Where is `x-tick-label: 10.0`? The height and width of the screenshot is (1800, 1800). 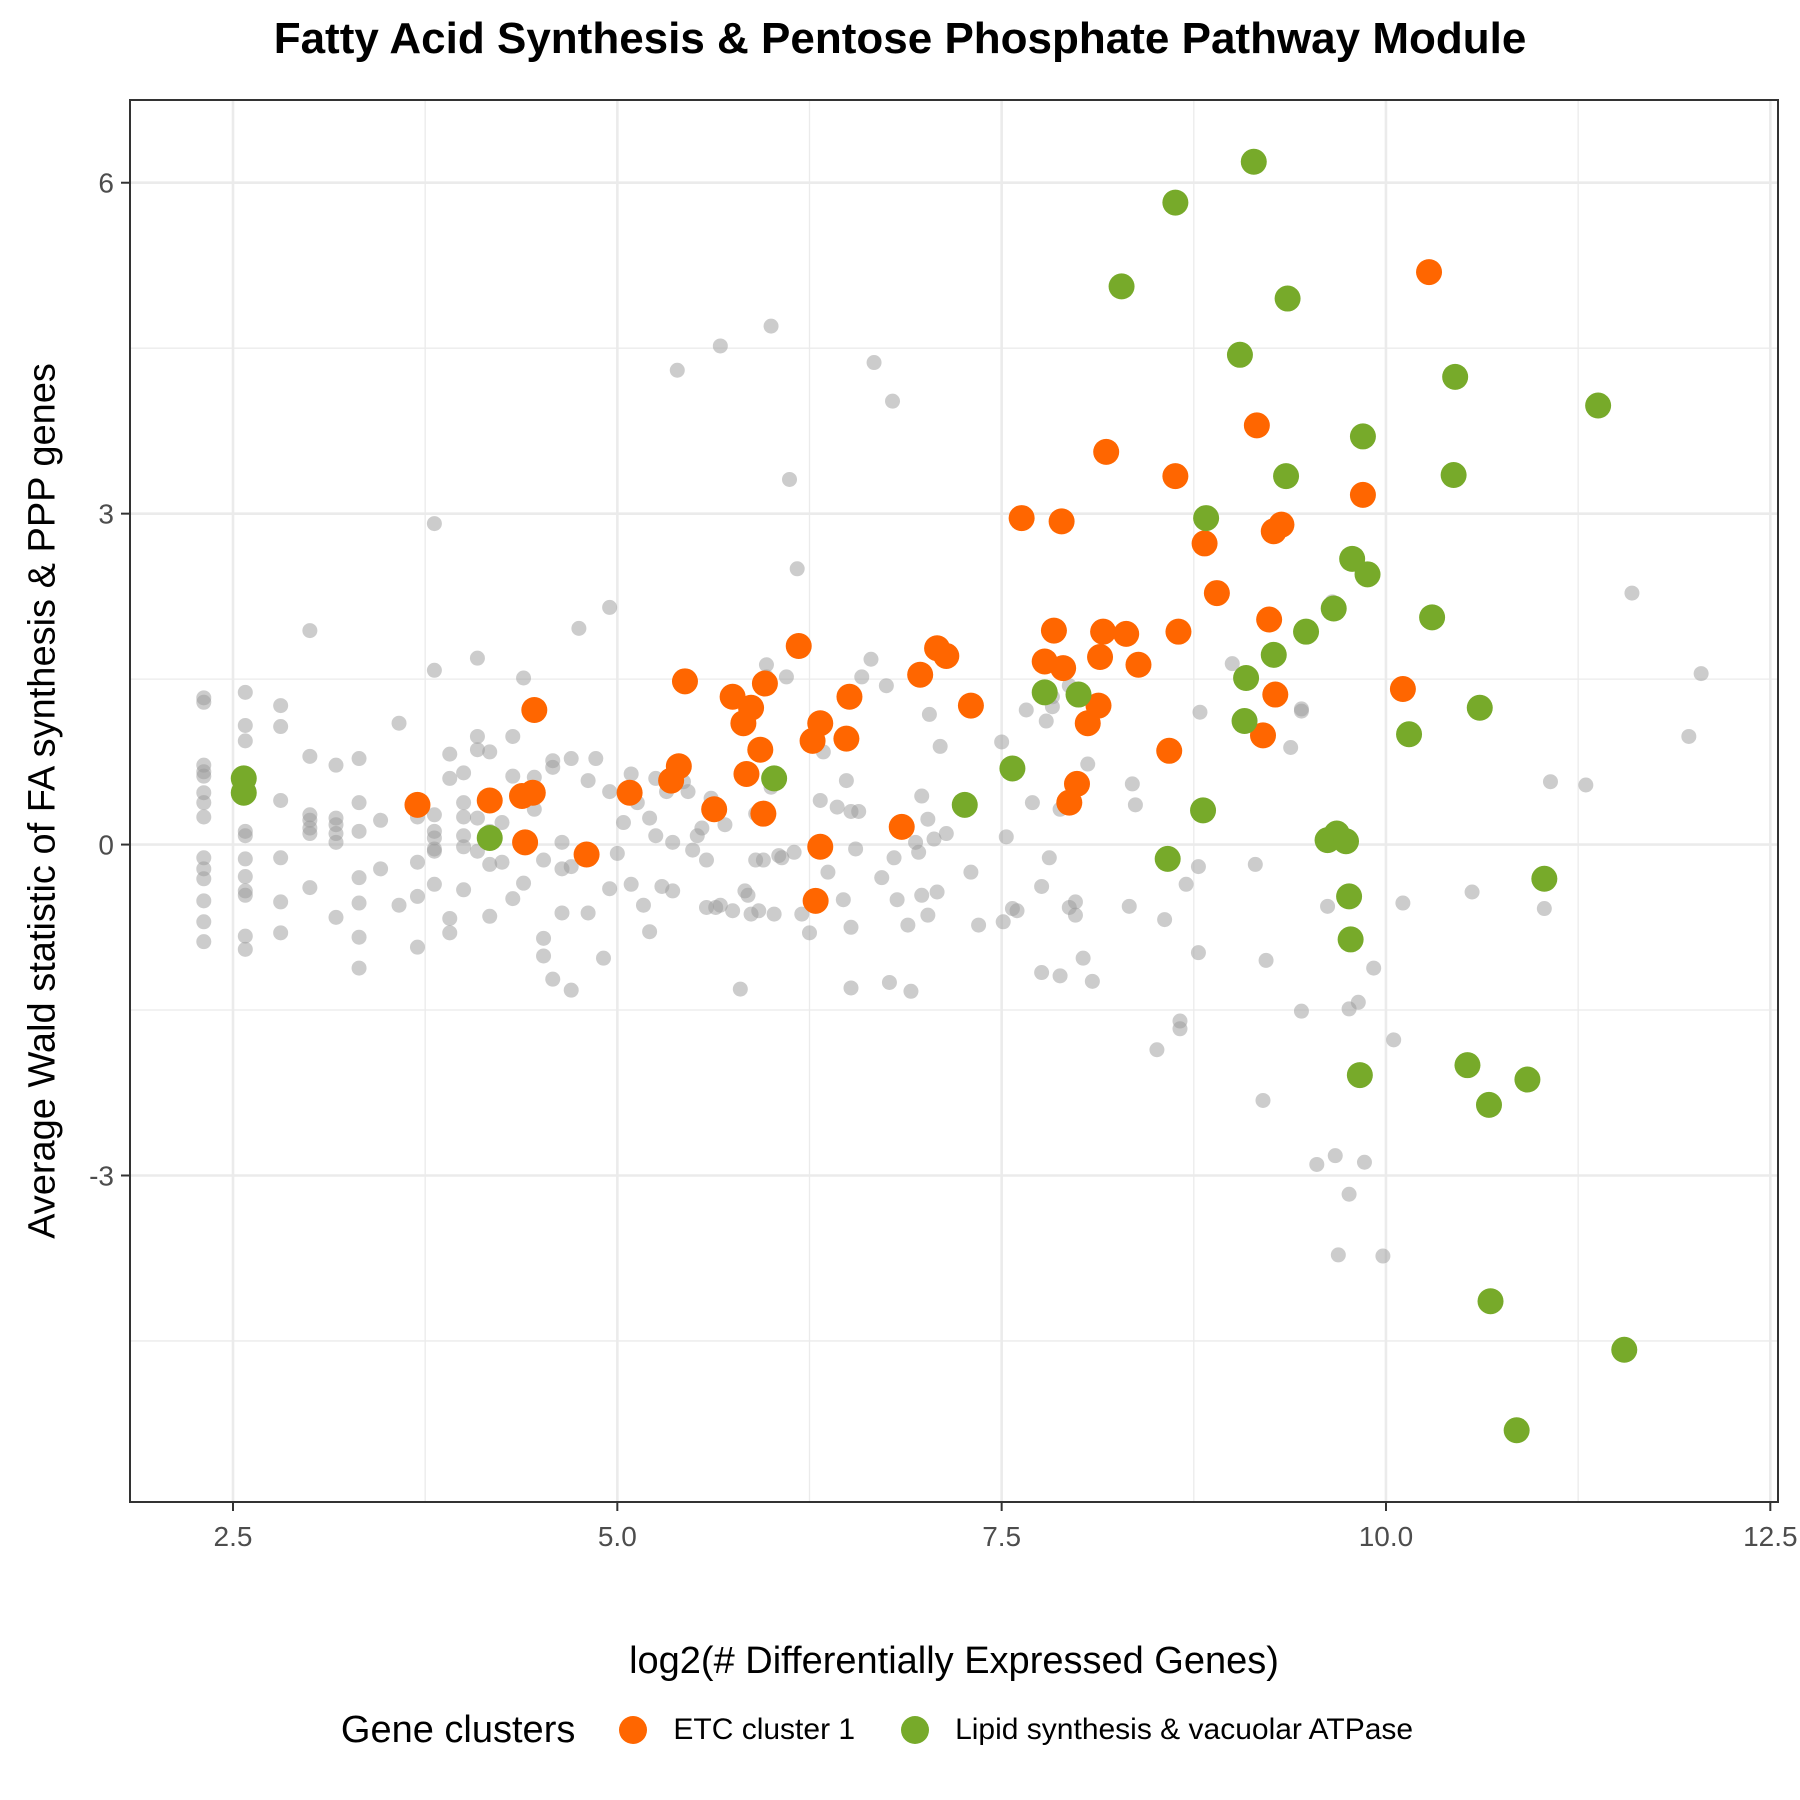 x-tick-label: 10.0 is located at coordinates (1386, 1536).